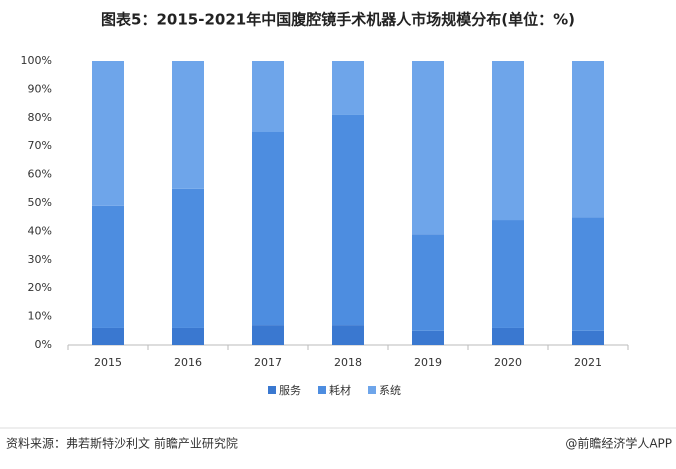 This screenshot has width=676, height=469. What do you see at coordinates (40, 202) in the screenshot?
I see `y-tick-label: 50%` at bounding box center [40, 202].